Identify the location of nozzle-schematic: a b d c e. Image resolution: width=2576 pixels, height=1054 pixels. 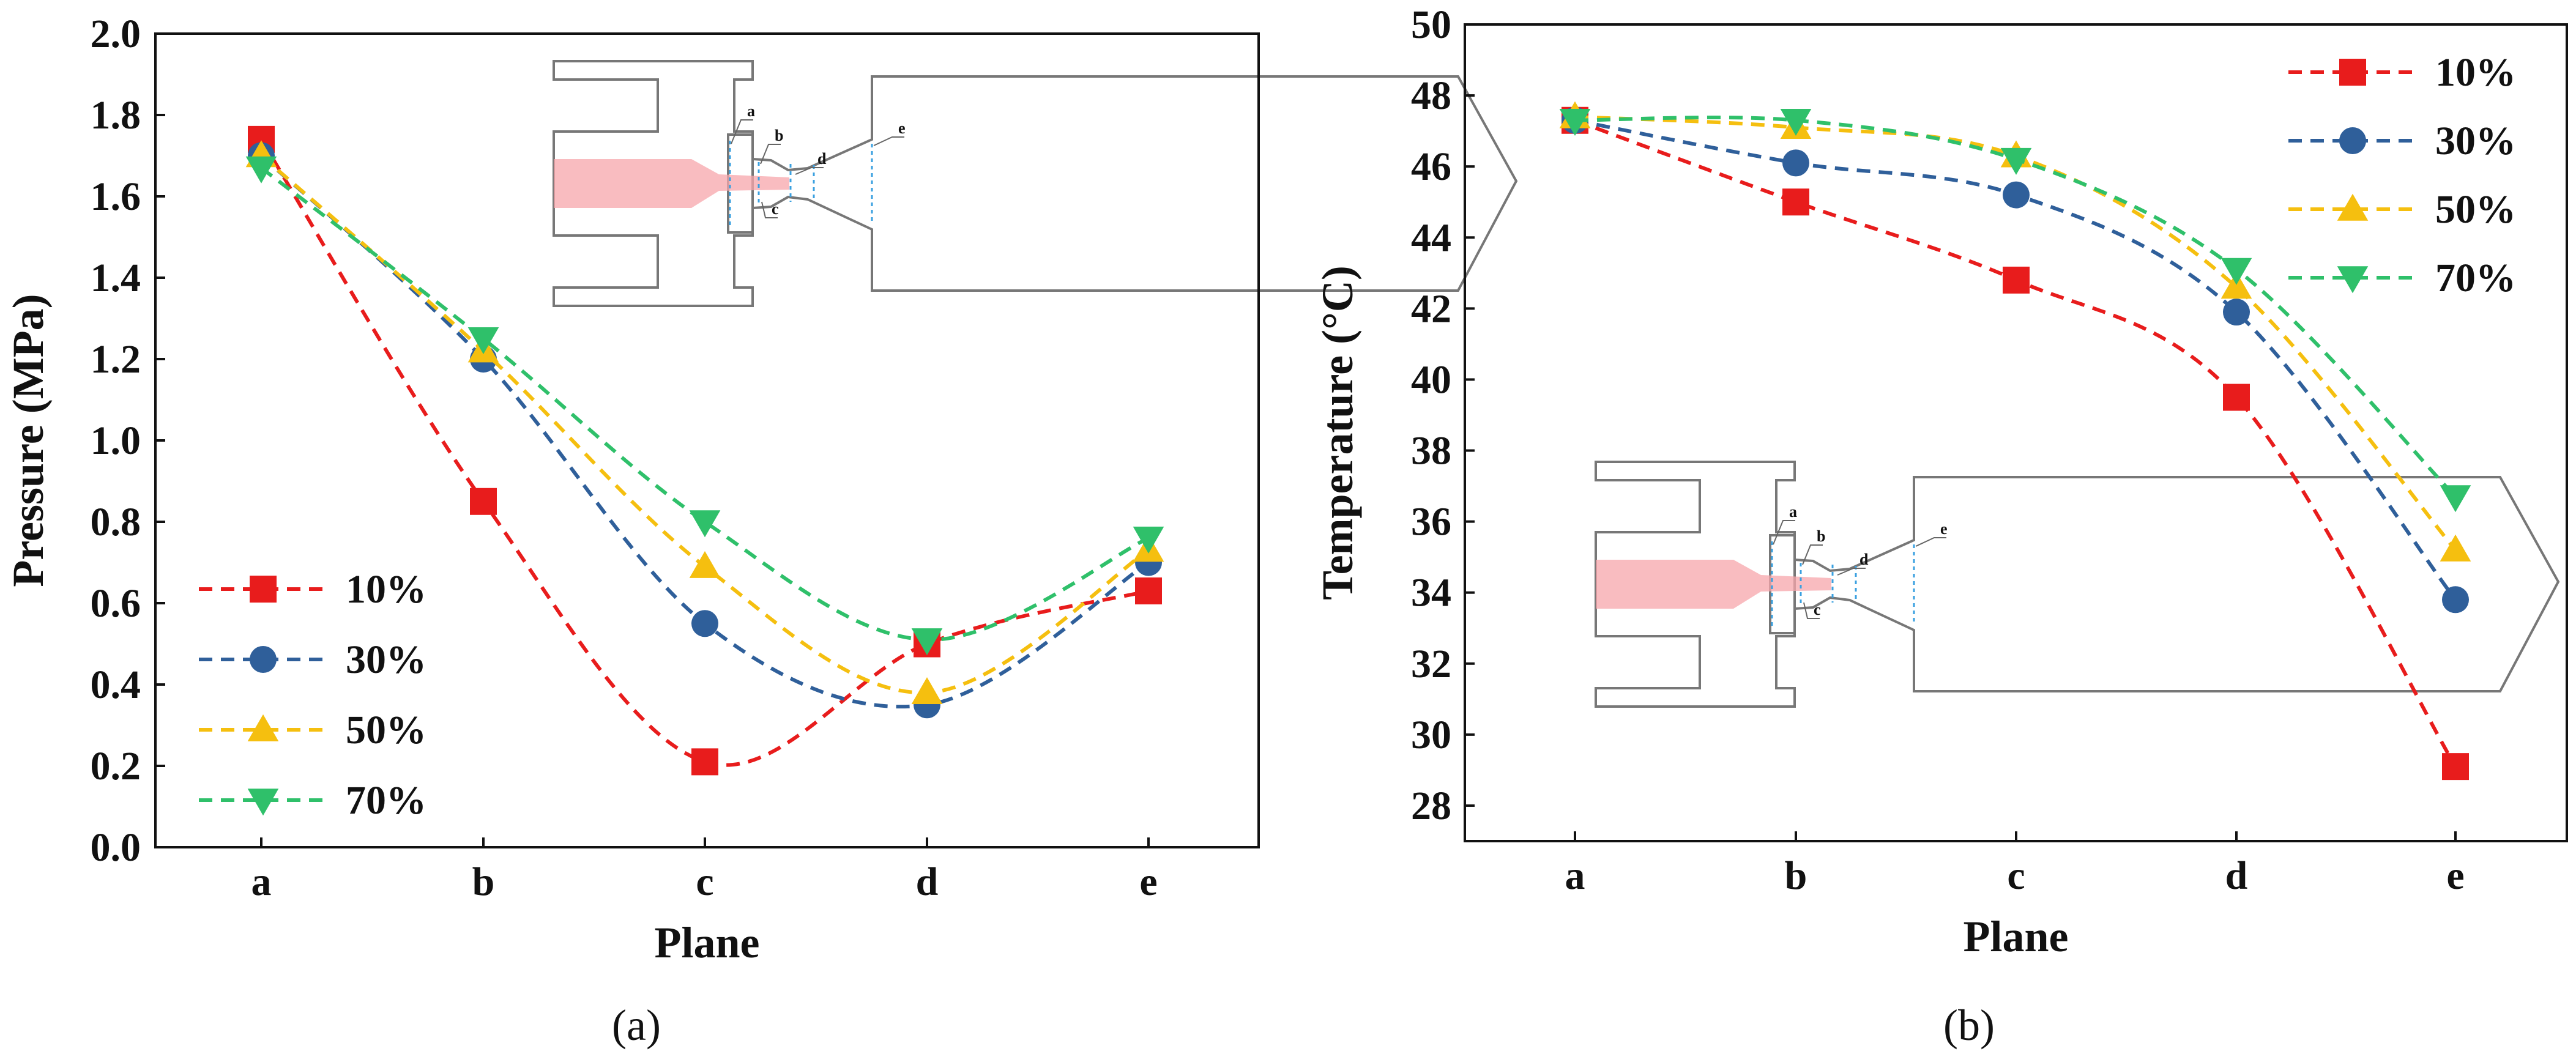
(2077, 584).